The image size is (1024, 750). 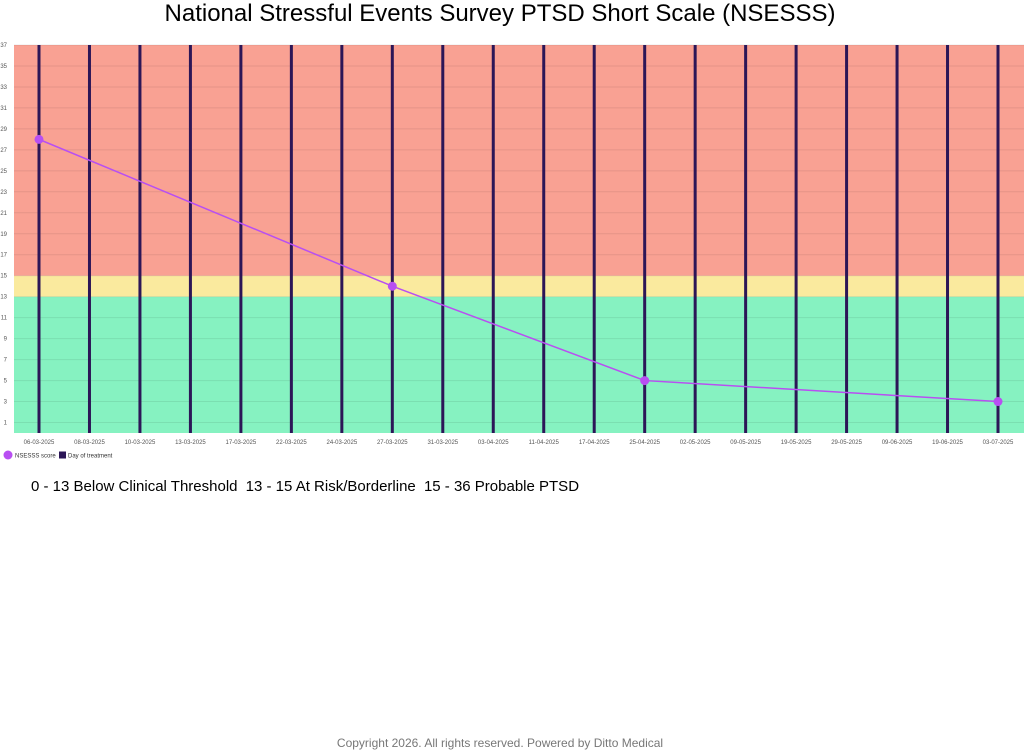 I want to click on y-tick-label: 33, so click(x=3, y=88).